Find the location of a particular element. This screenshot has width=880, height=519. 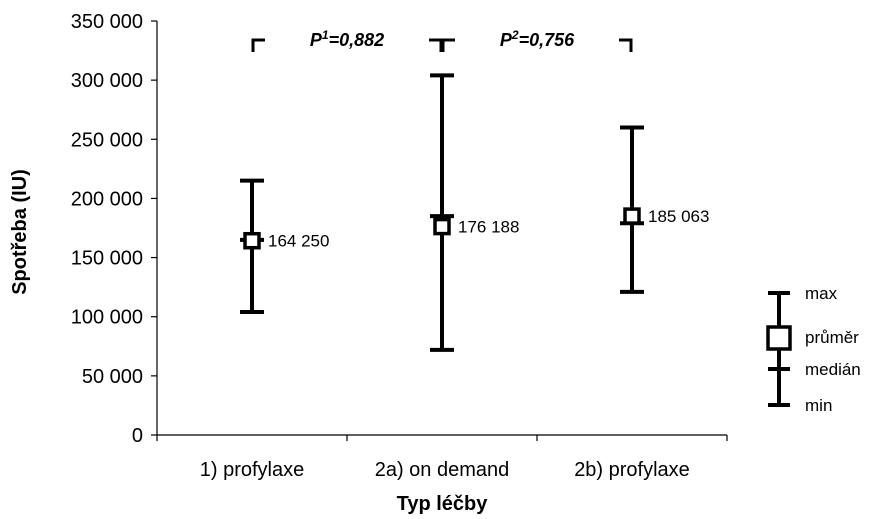

mean-data-label: 185 063 is located at coordinates (678, 216).